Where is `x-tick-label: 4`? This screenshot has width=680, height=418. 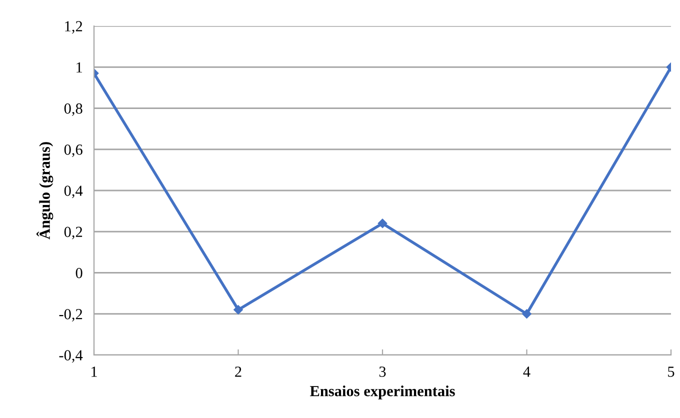
x-tick-label: 4 is located at coordinates (526, 371).